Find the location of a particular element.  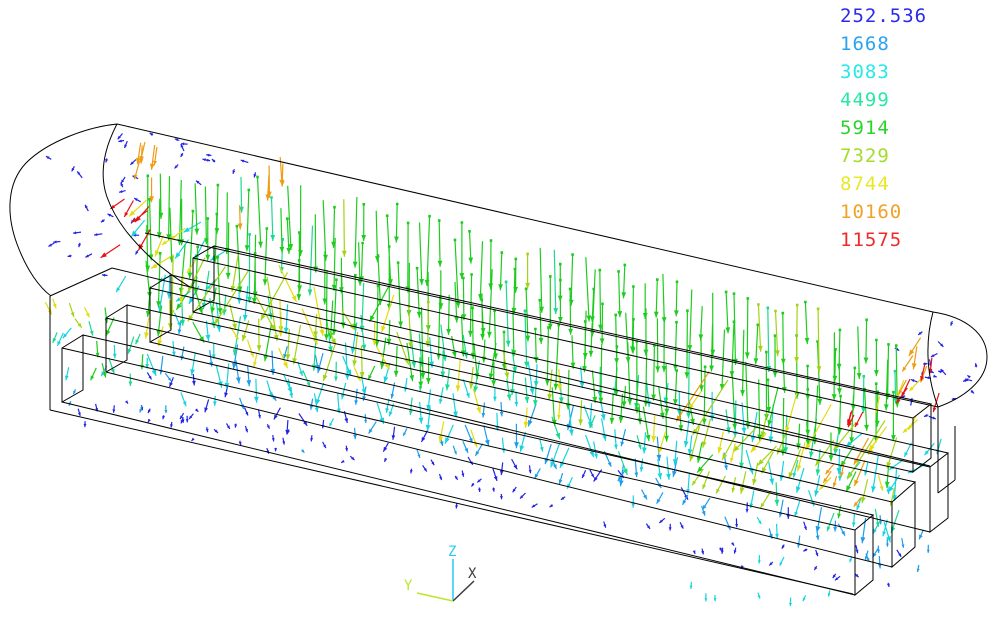

legend-value: 8744 is located at coordinates (865, 184).